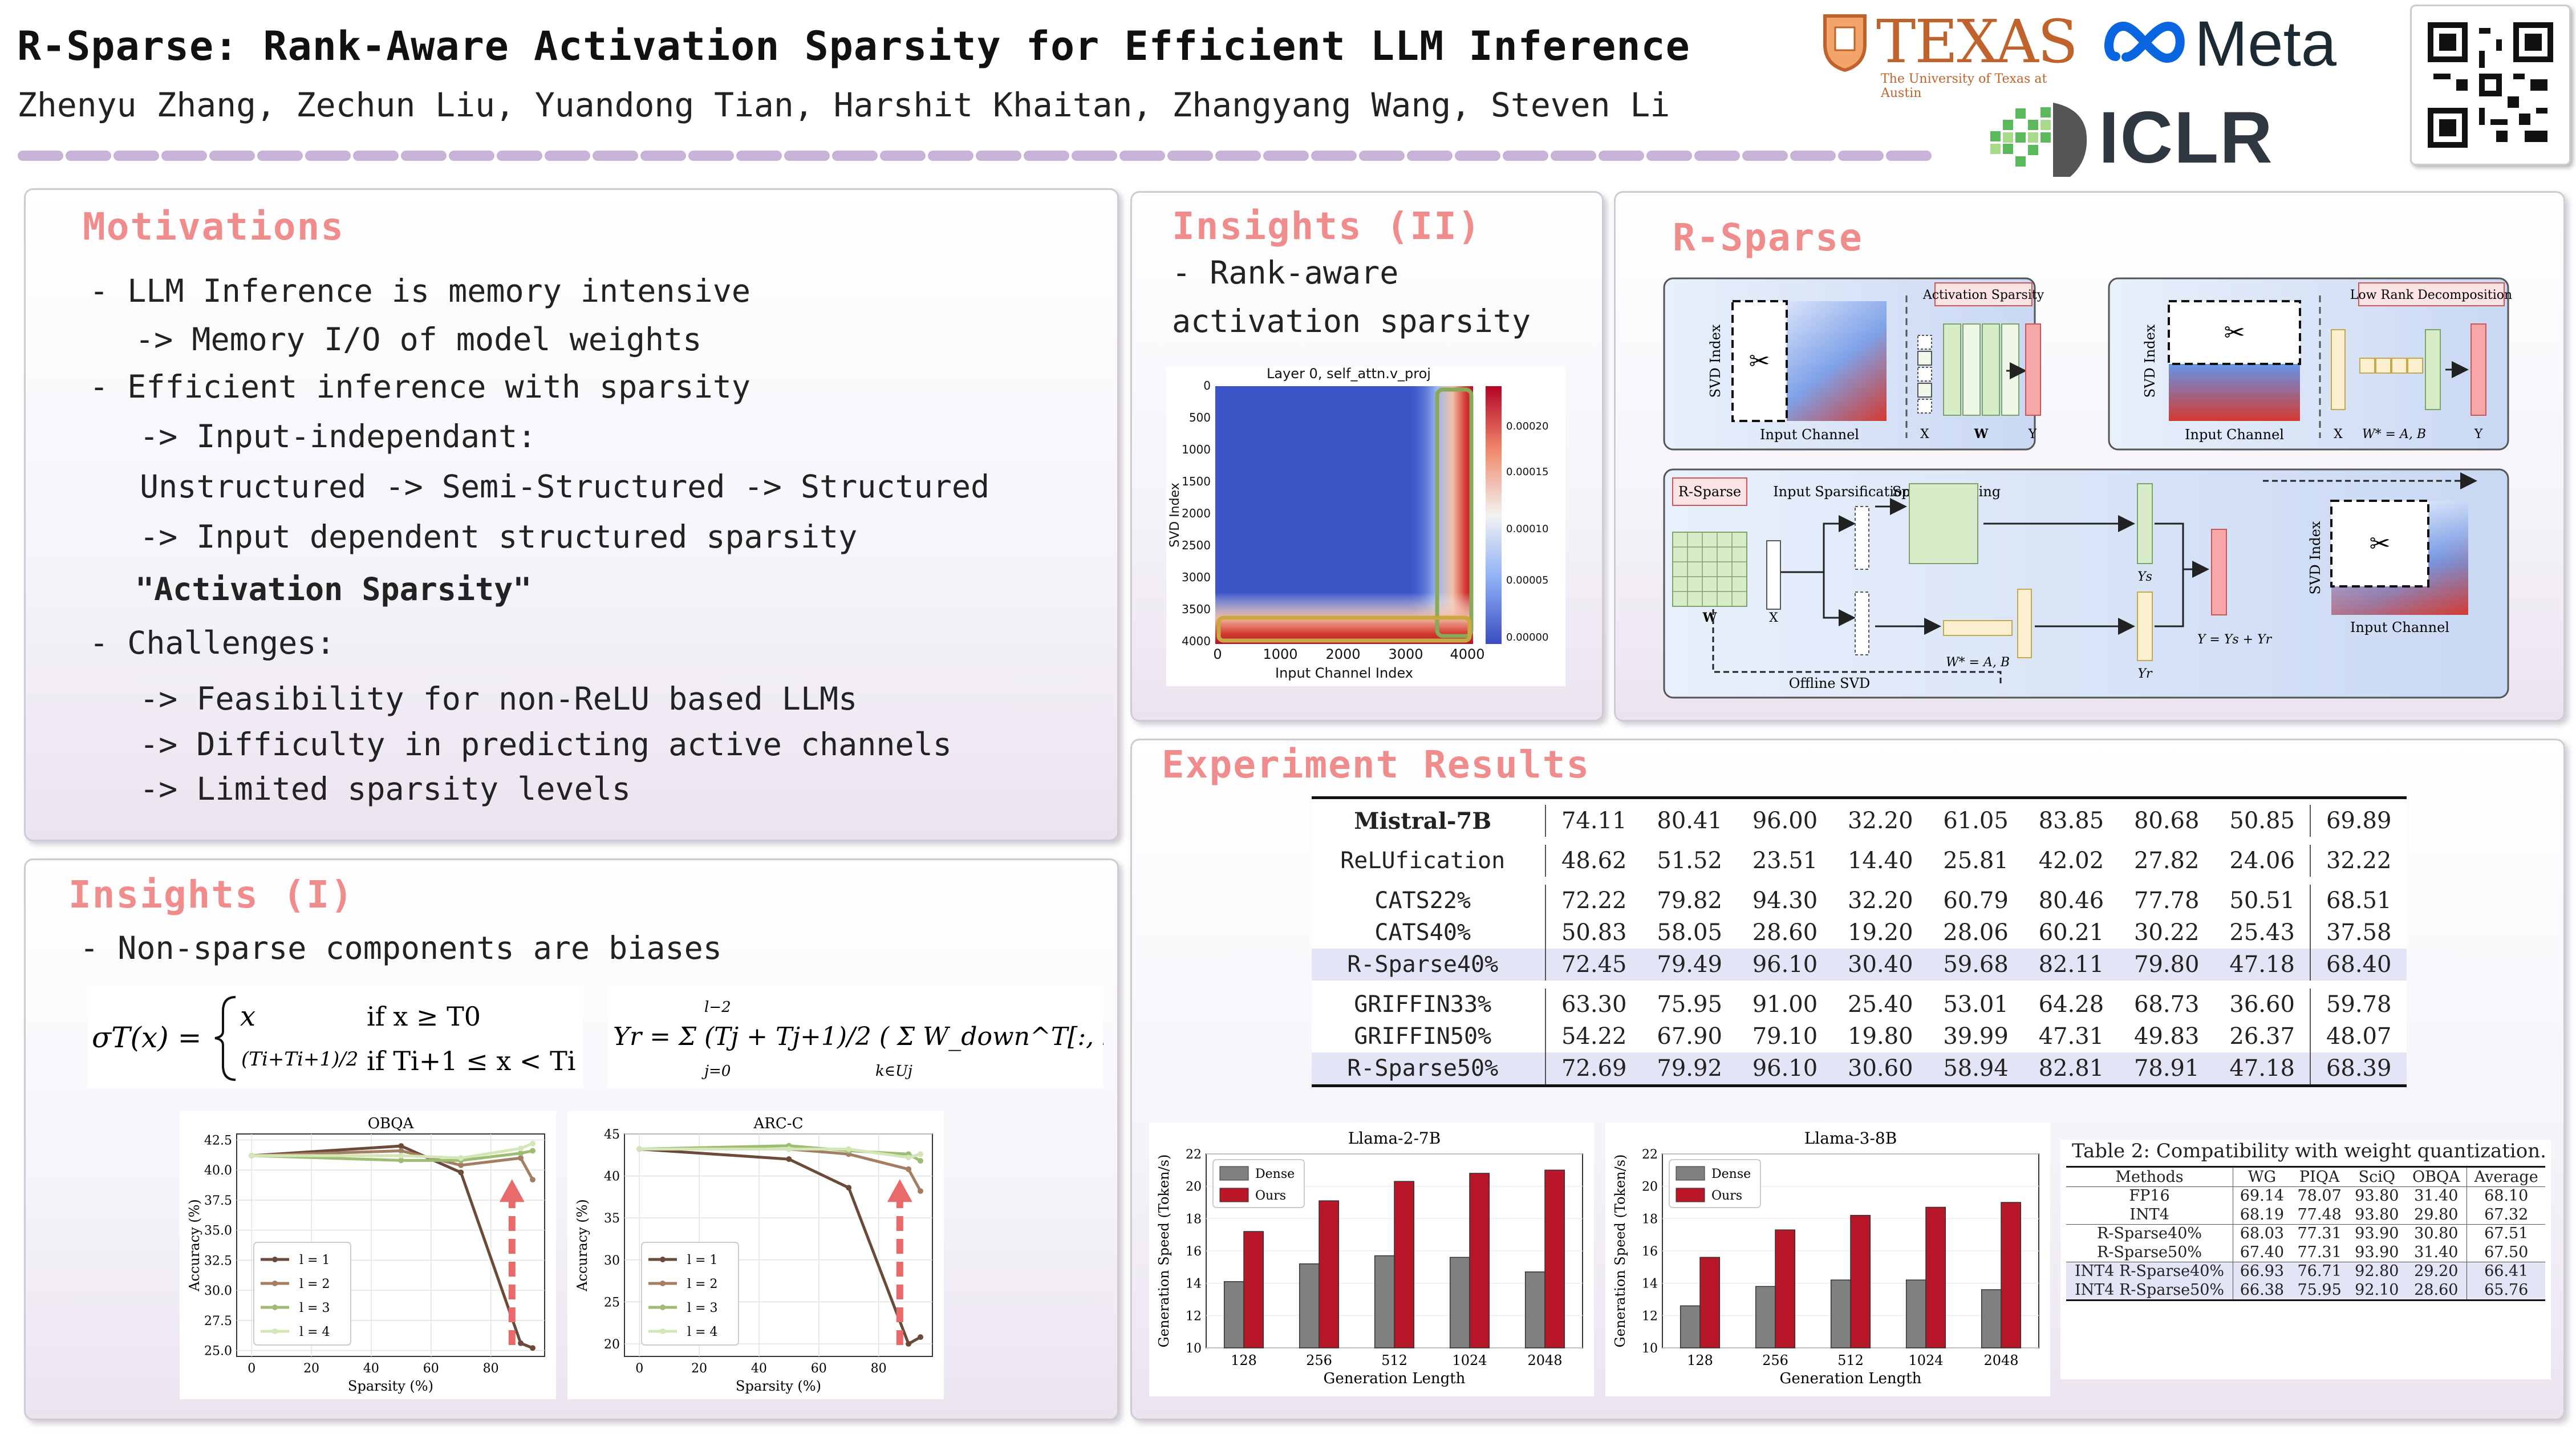 This screenshot has height=1434, width=2576. I want to click on quant-row: R-Sparse50% 67.40 77.31 93.90 31.40 67.50, so click(2305, 1252).